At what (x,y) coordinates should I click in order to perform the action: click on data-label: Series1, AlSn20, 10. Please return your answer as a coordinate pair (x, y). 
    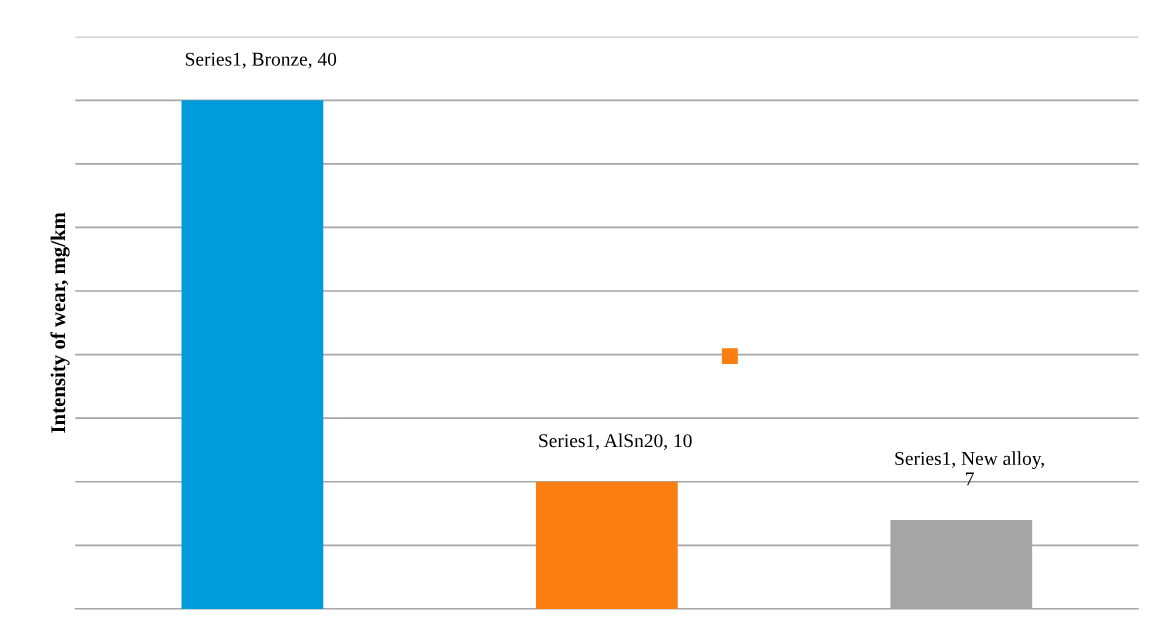
    Looking at the image, I should click on (615, 442).